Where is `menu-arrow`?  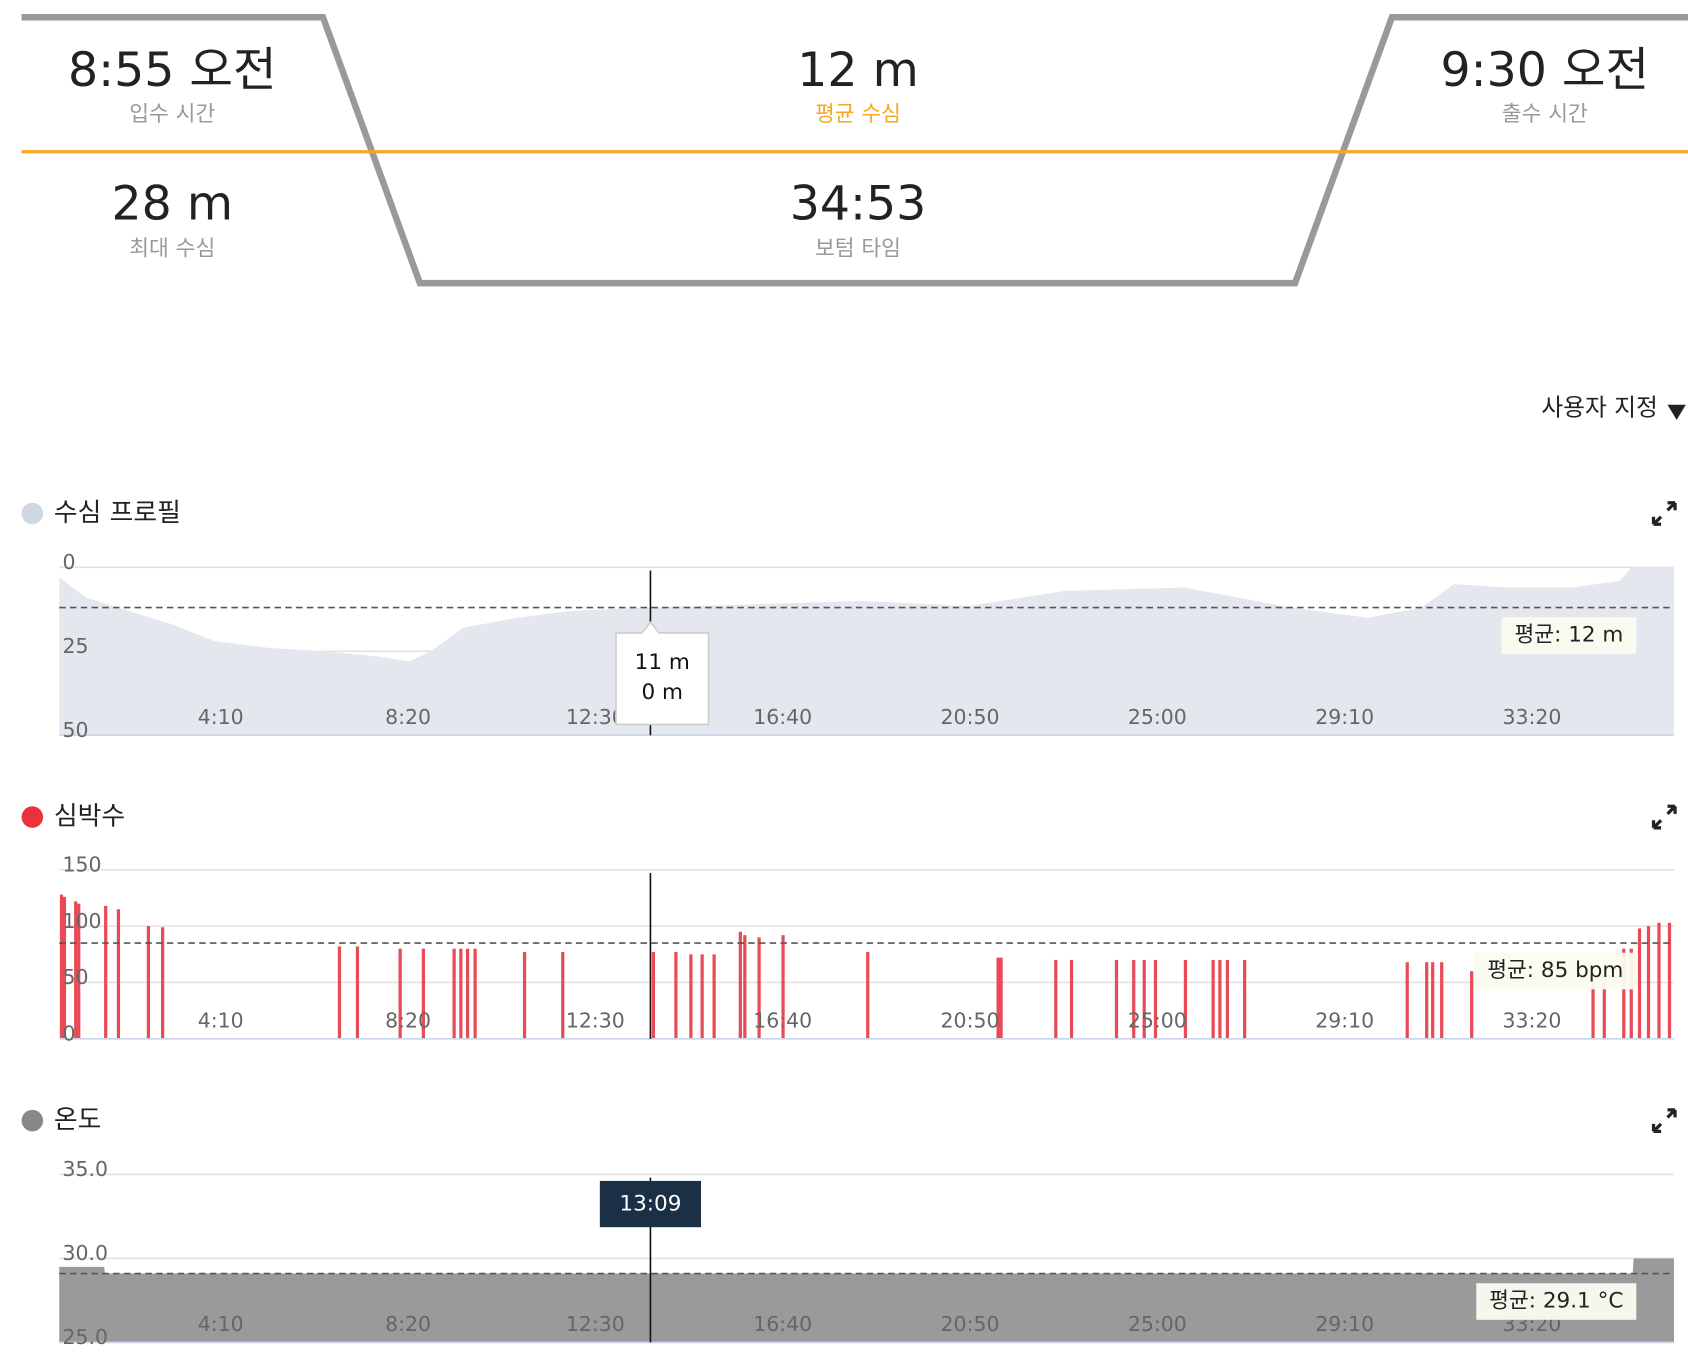
menu-arrow is located at coordinates (1676, 412).